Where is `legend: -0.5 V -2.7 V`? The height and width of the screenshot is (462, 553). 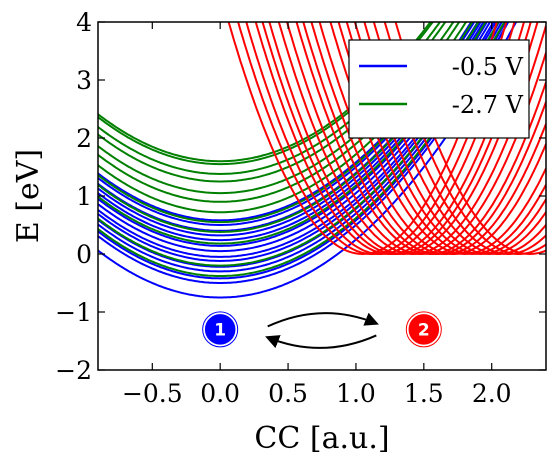 legend: -0.5 V -2.7 V is located at coordinates (439, 89).